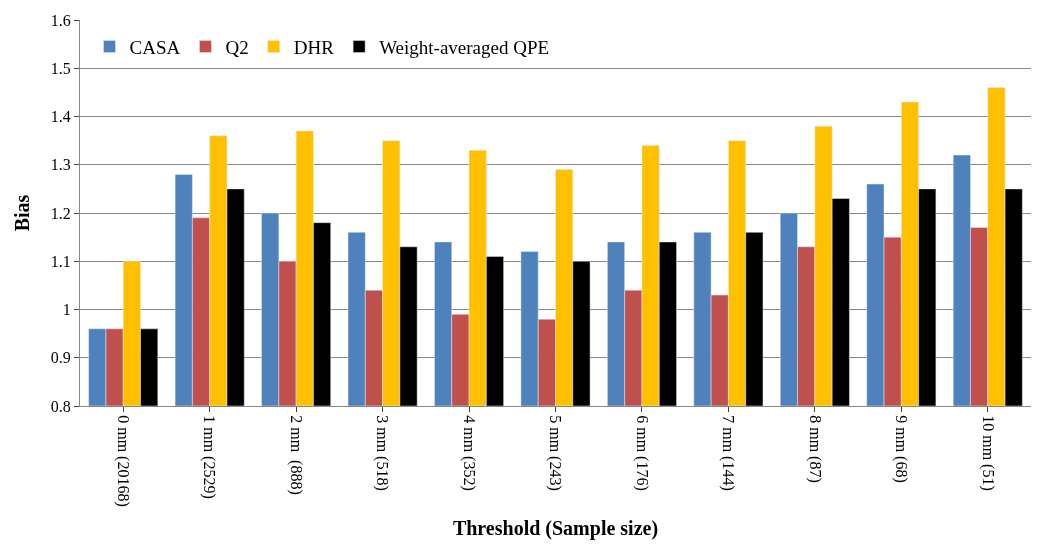 Image resolution: width=1051 pixels, height=548 pixels. What do you see at coordinates (555, 529) in the screenshot?
I see `x-axis-title: Threshold (Sample size)` at bounding box center [555, 529].